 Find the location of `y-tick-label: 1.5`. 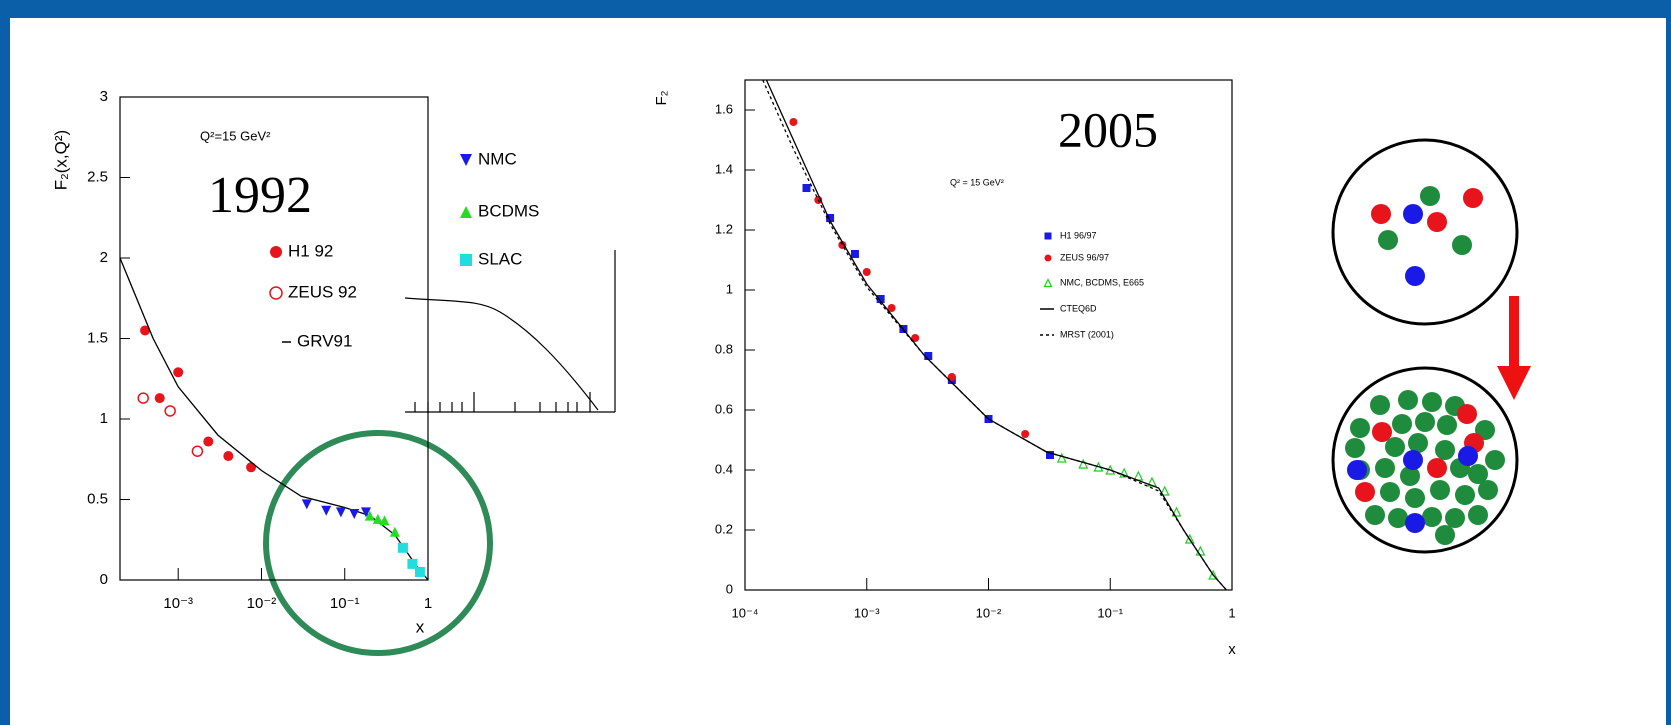

y-tick-label: 1.5 is located at coordinates (97, 337).